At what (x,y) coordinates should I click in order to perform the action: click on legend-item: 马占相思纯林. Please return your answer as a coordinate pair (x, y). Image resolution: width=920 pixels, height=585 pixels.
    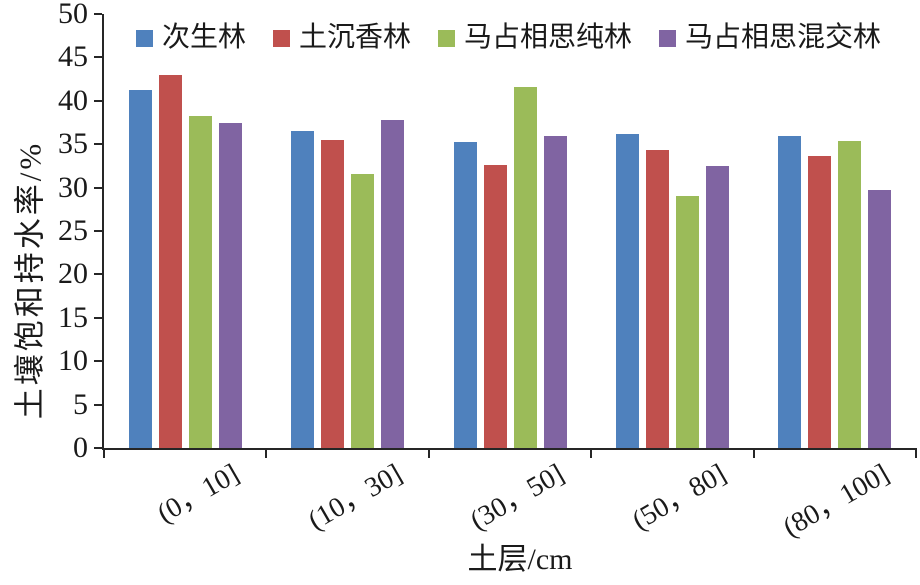
    Looking at the image, I should click on (535, 38).